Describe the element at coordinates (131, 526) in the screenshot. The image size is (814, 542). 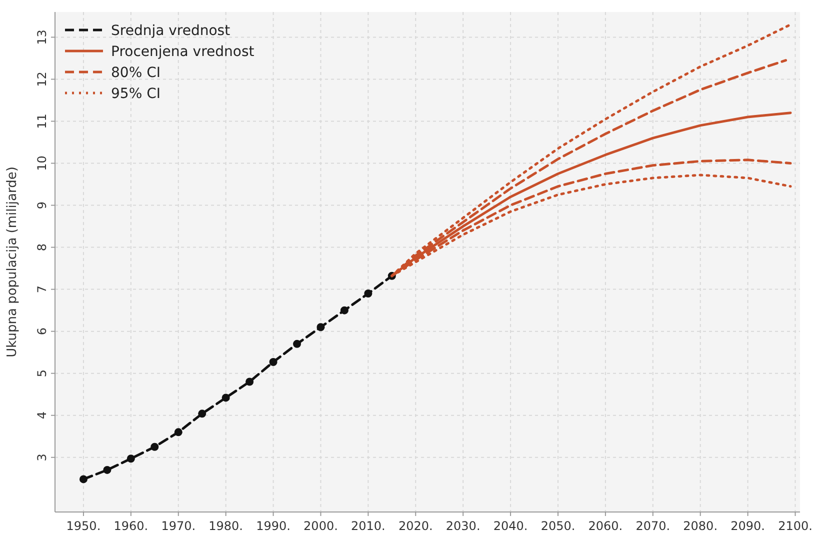
I see `x-tick-label: 1960.` at that location.